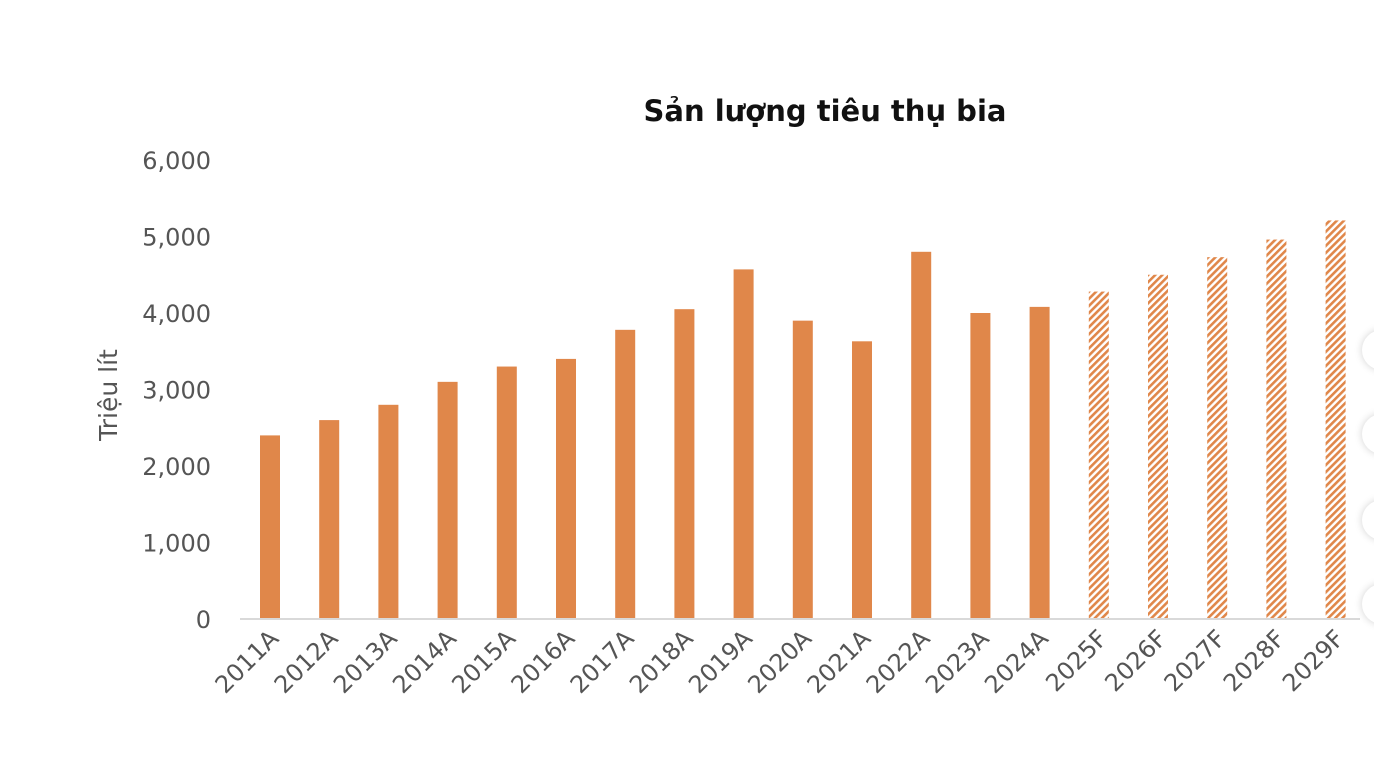 The image size is (1374, 772). Describe the element at coordinates (176, 544) in the screenshot. I see `y-tick-label: 1,000` at that location.